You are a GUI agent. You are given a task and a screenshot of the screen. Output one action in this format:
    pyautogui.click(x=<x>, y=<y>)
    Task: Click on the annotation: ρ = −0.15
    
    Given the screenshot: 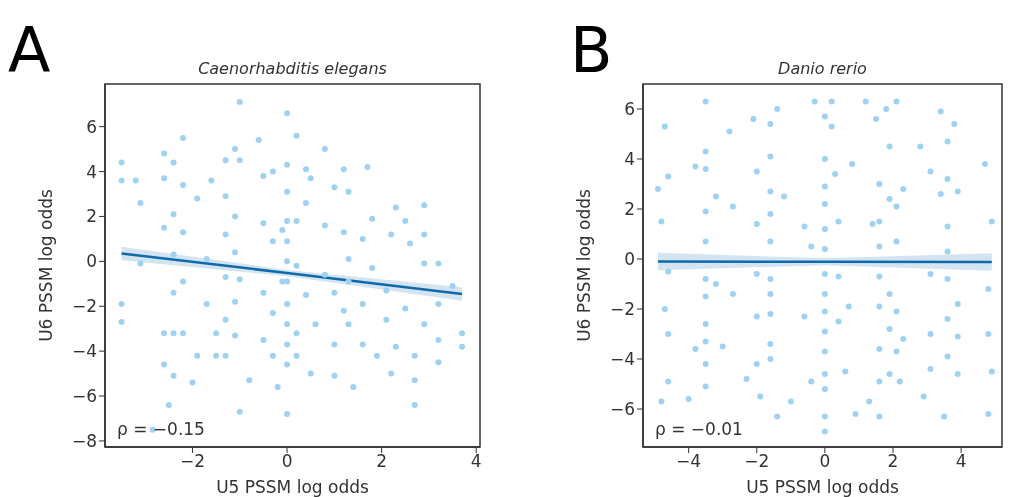 What is the action you would take?
    pyautogui.click(x=161, y=429)
    